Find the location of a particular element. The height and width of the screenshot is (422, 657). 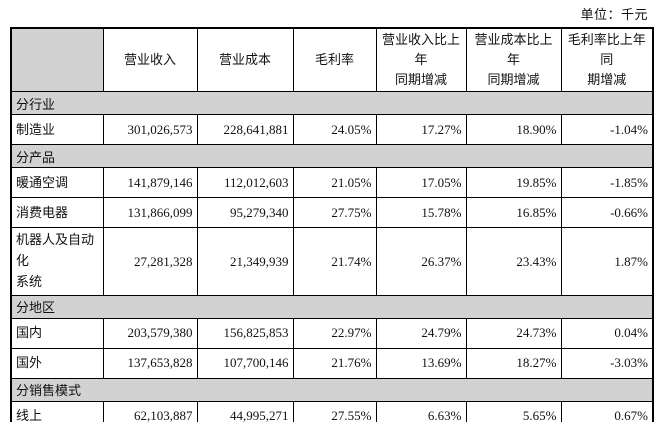

value-cell: 141,879,146 is located at coordinates (150, 183).